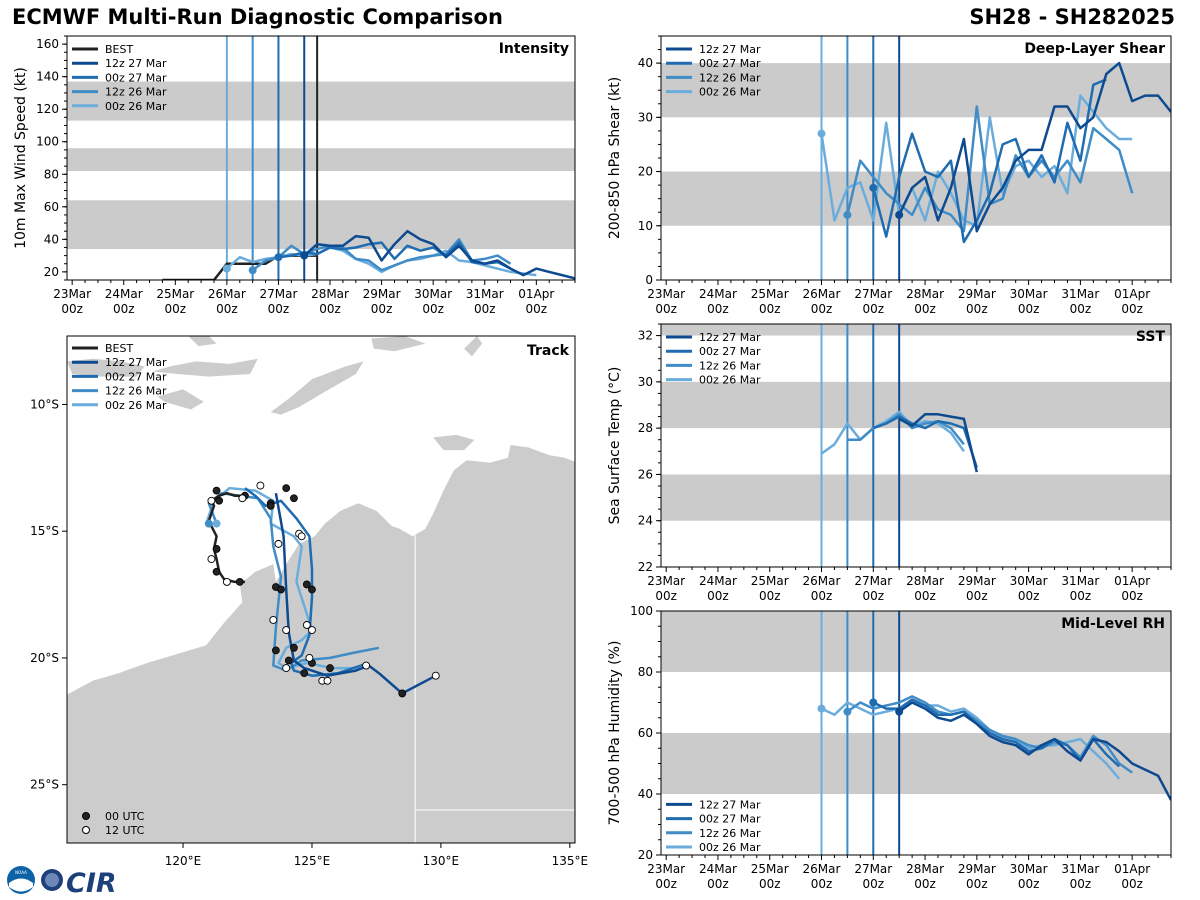 The width and height of the screenshot is (1200, 900). I want to click on sst-plot-area, so click(916, 445).